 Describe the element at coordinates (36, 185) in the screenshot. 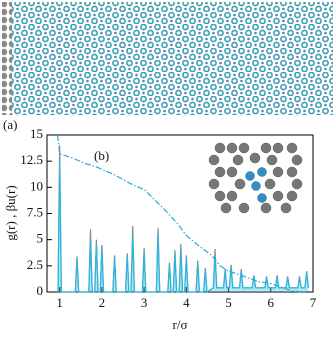

I see `y-tick-label: 10` at that location.